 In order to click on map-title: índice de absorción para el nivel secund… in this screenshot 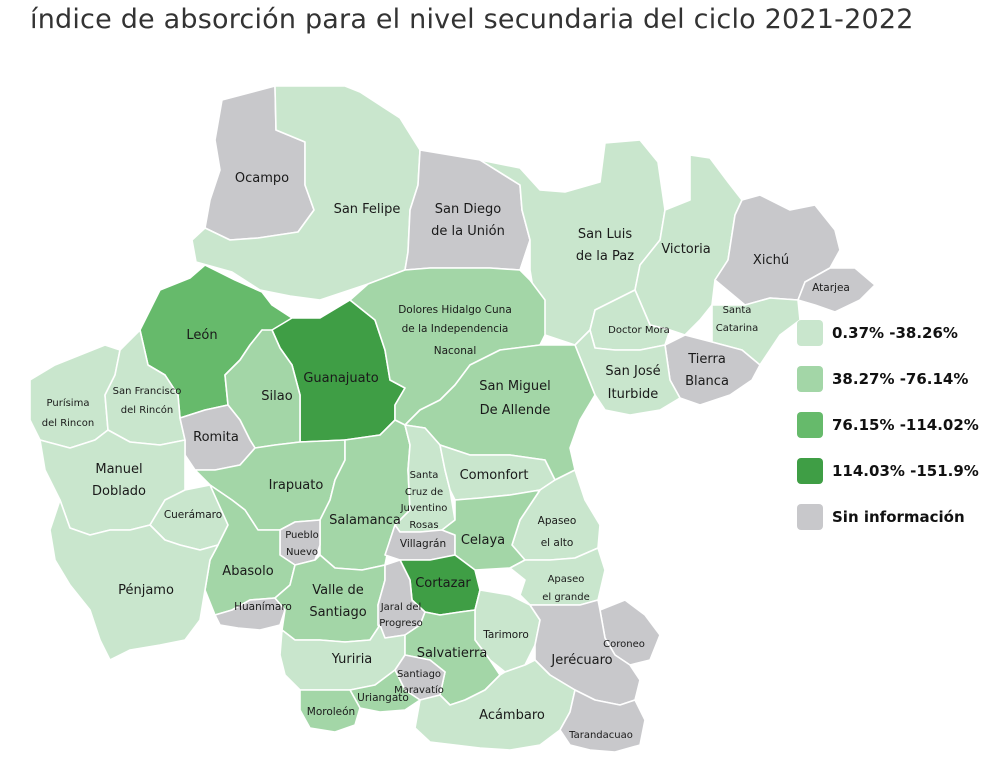, I will do `click(472, 19)`.